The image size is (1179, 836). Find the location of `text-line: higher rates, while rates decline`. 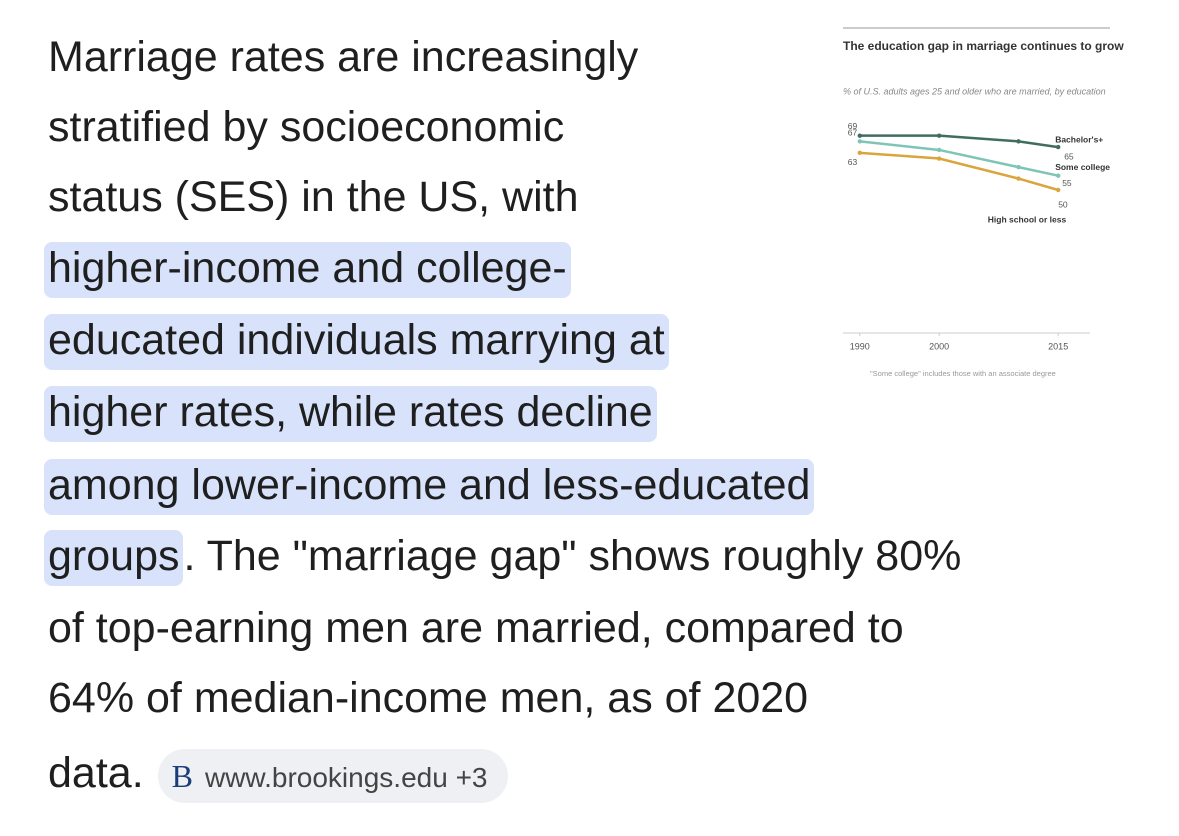

text-line: higher rates, while rates decline is located at coordinates (350, 412).